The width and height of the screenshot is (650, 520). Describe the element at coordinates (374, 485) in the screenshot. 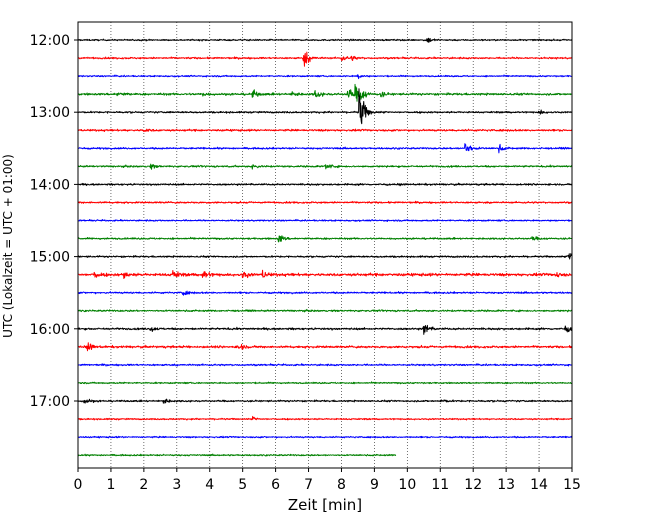

I see `x-tick-label-9: 9` at that location.